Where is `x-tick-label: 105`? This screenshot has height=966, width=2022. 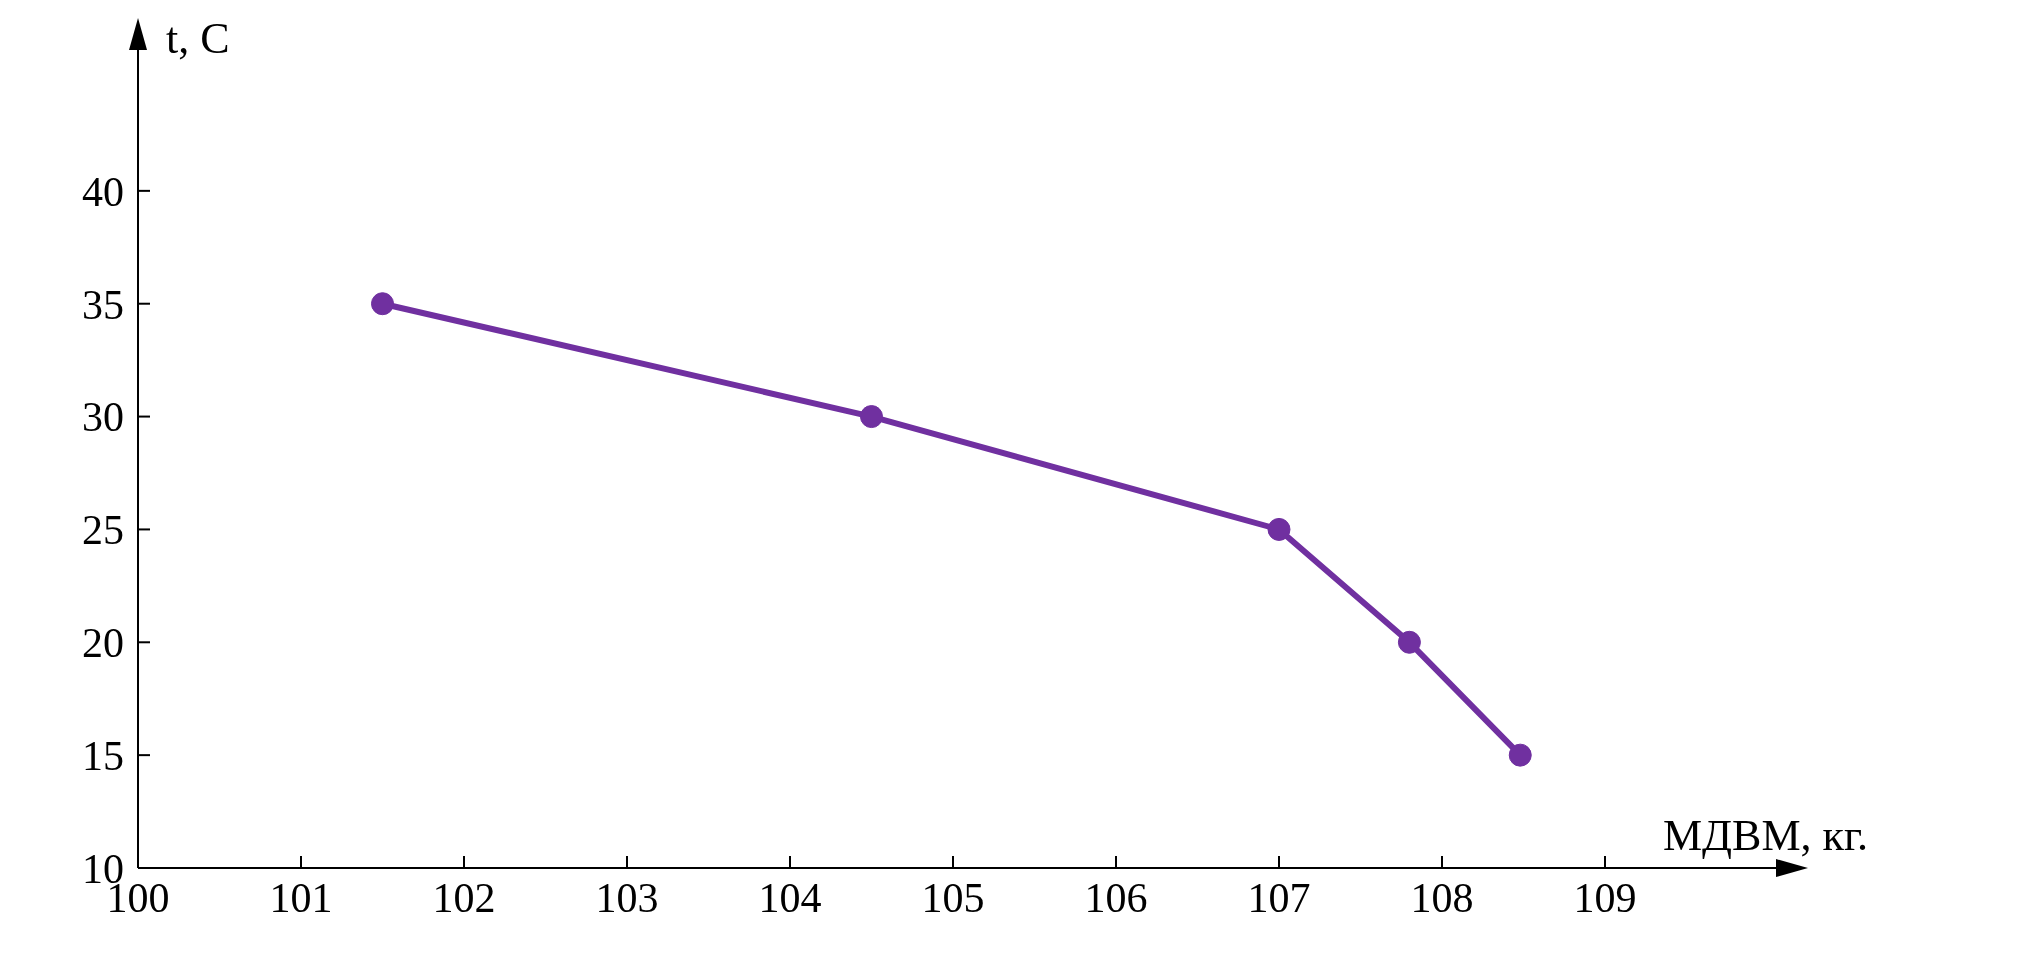 x-tick-label: 105 is located at coordinates (953, 897).